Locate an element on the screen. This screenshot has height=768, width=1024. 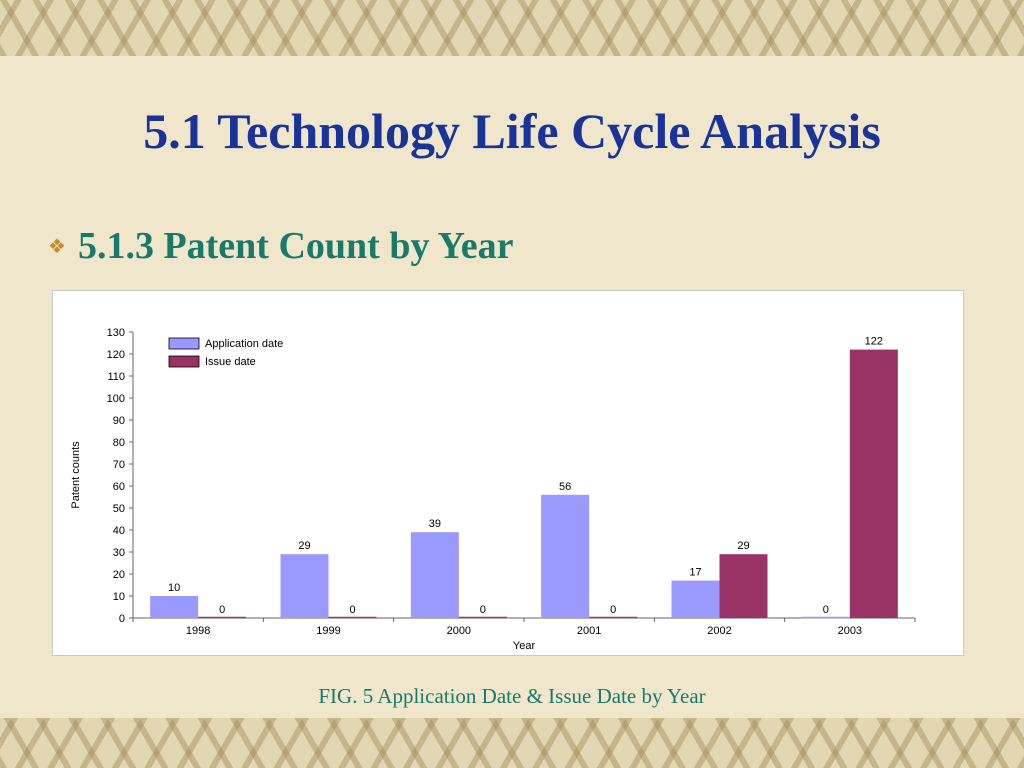
decorative-top-border is located at coordinates (512, 28).